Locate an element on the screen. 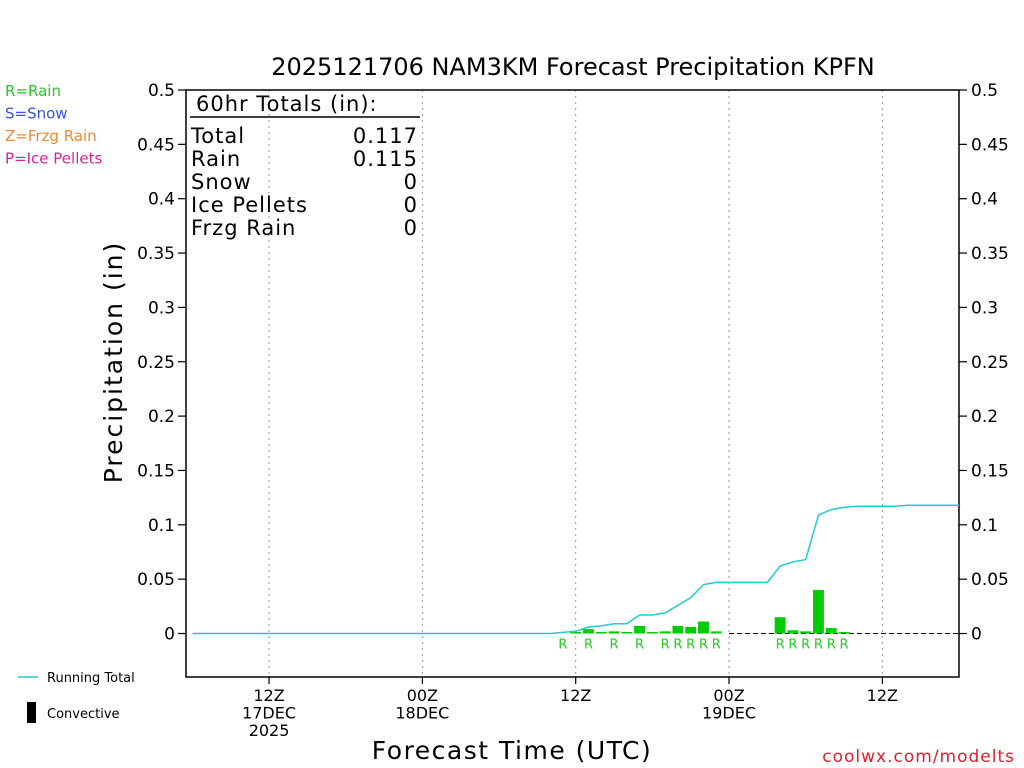  ptype-legend-item: P=Ice Pellets is located at coordinates (53, 159).